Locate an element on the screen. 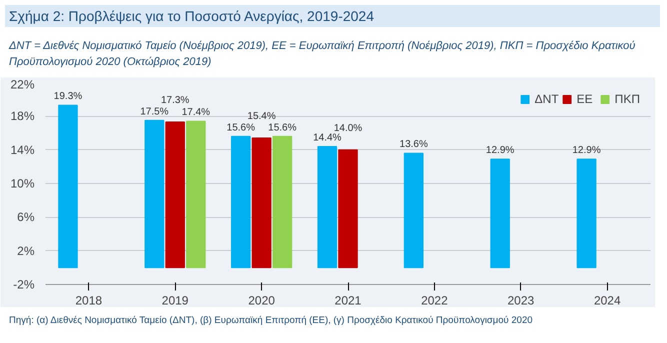 The image size is (667, 343). legend-label: ΕΕ is located at coordinates (585, 99).